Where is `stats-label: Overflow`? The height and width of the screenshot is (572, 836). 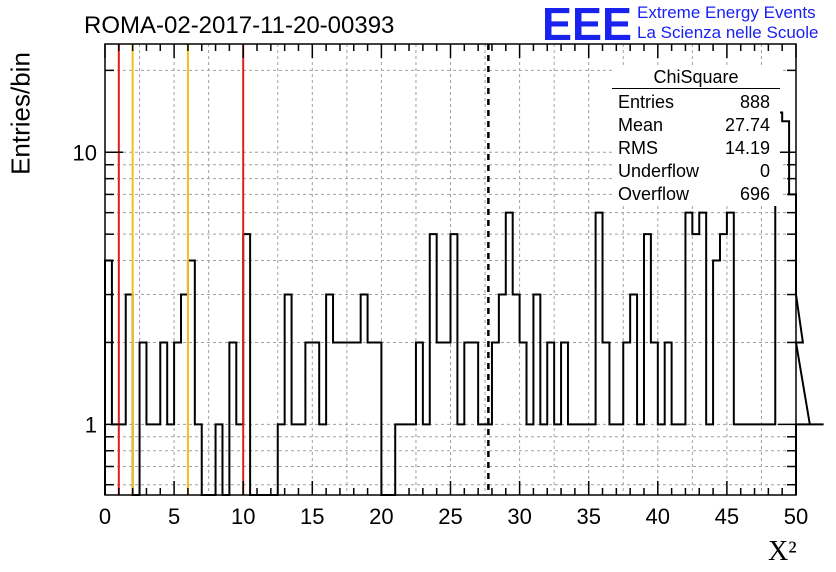
stats-label: Overflow is located at coordinates (654, 194).